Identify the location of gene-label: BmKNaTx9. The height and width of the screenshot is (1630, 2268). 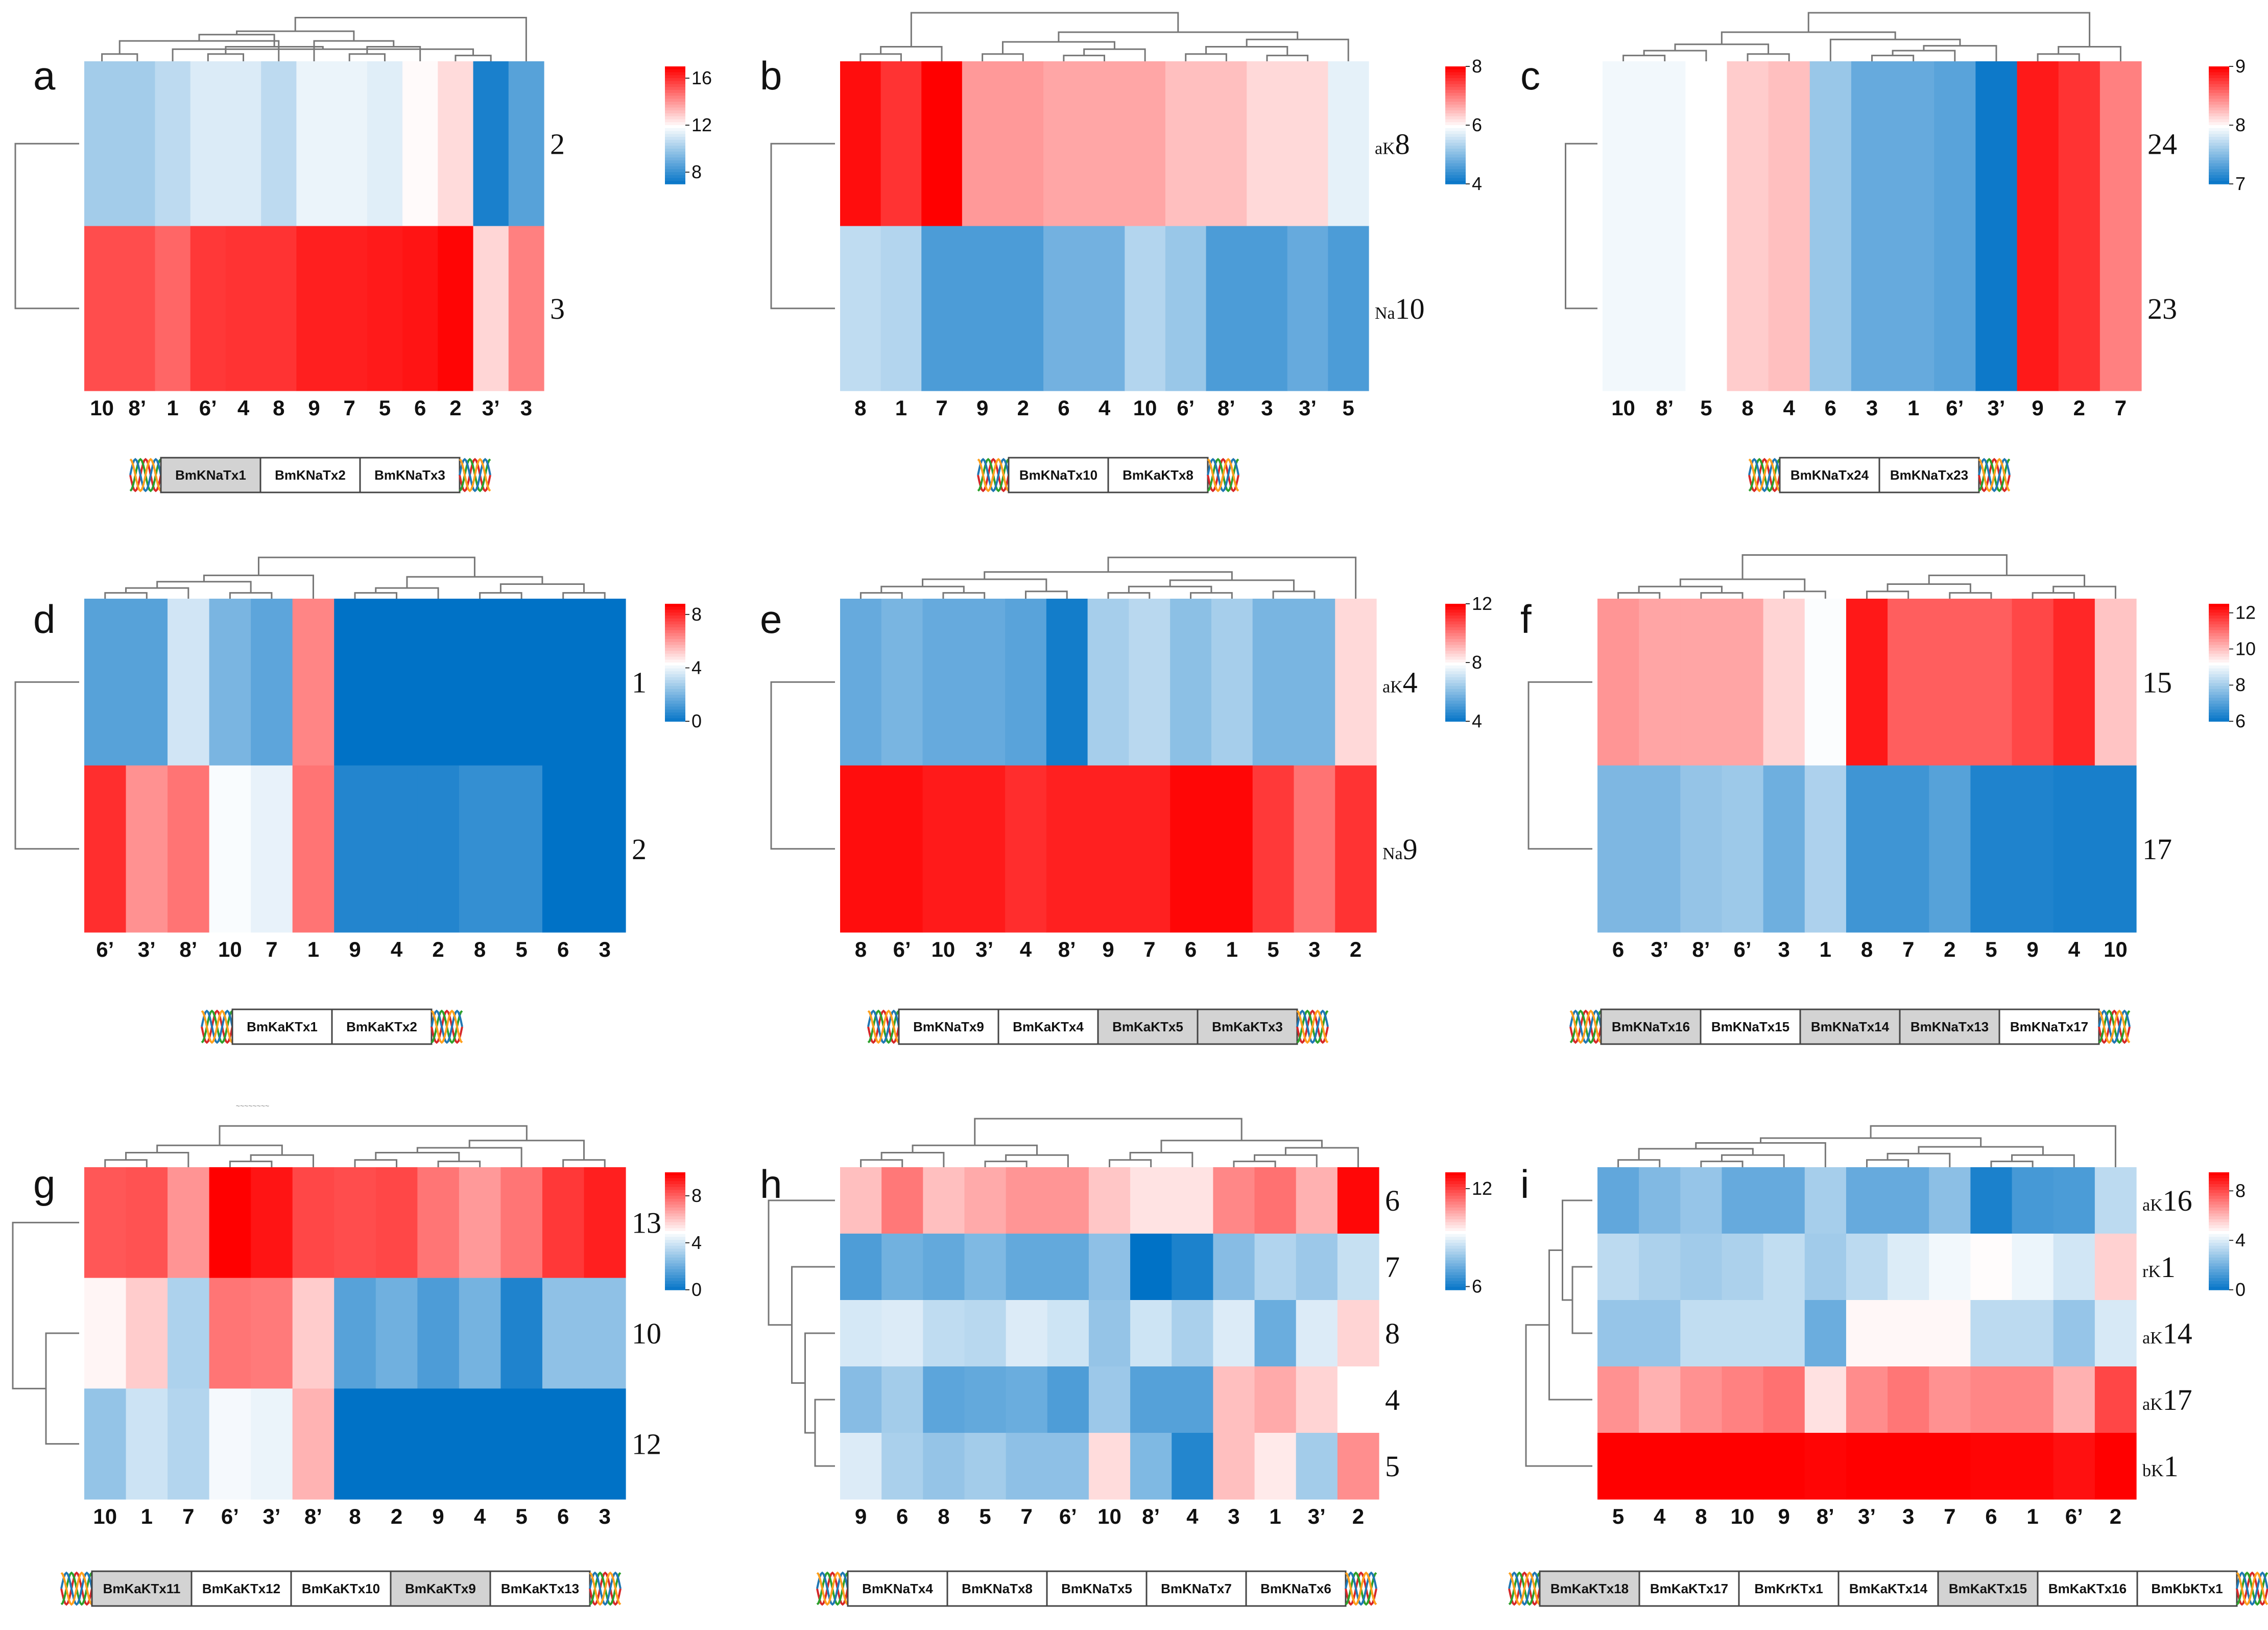
(948, 1026).